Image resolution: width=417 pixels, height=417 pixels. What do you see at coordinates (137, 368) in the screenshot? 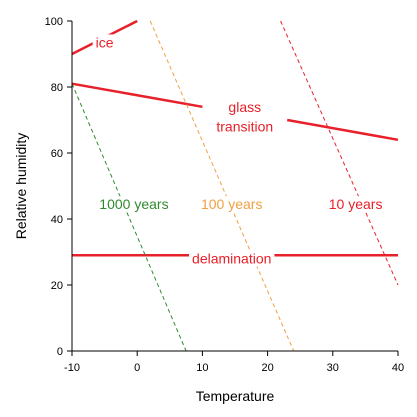
I see `x-tick-label: 0` at bounding box center [137, 368].